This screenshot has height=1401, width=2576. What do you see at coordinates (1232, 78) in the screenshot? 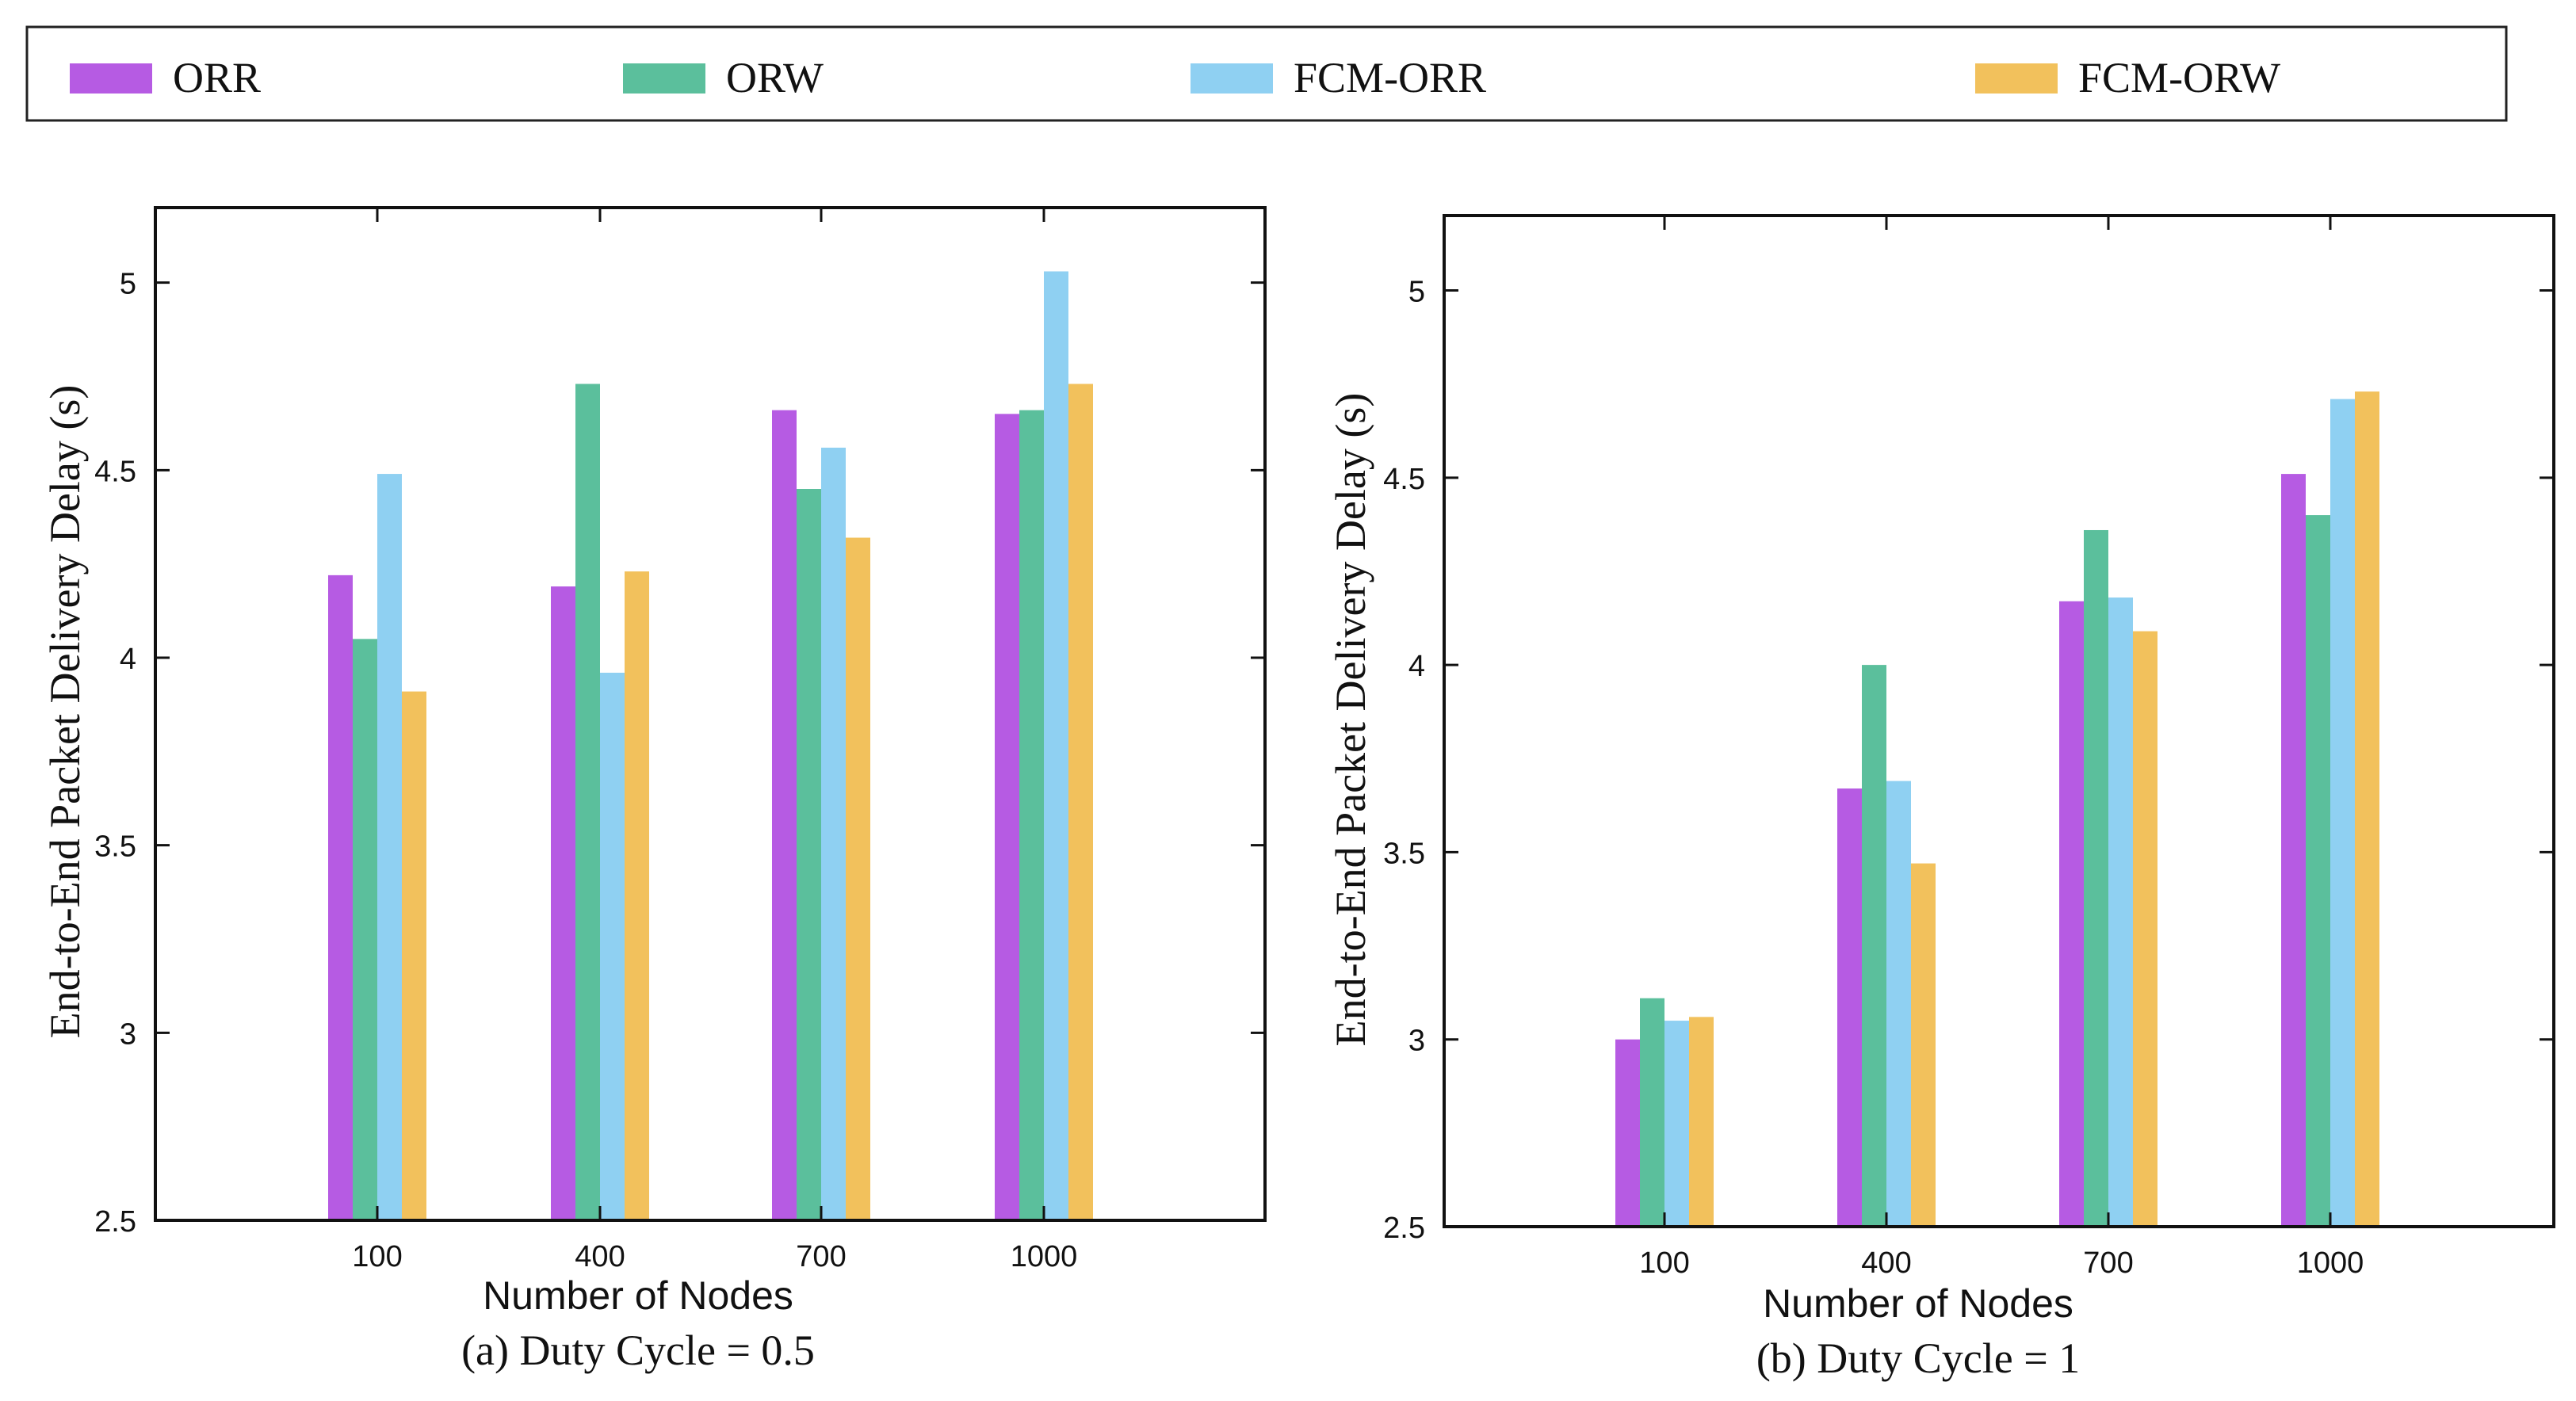
I see `legend-swatch-fcm-orr` at bounding box center [1232, 78].